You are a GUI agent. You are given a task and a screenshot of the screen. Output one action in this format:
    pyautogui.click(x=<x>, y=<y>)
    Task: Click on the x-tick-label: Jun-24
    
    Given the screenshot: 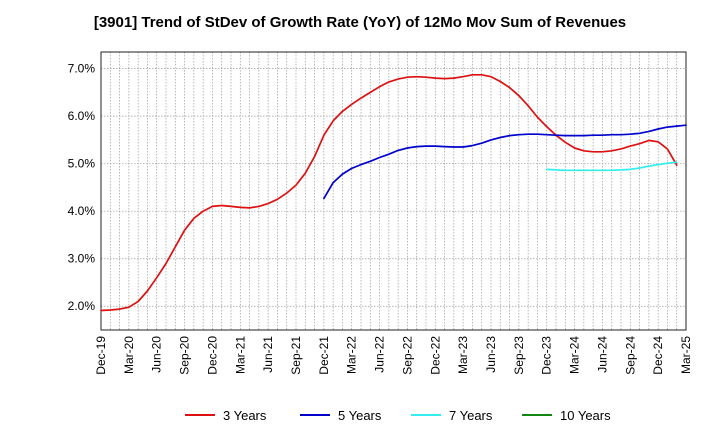 What is the action you would take?
    pyautogui.click(x=602, y=354)
    